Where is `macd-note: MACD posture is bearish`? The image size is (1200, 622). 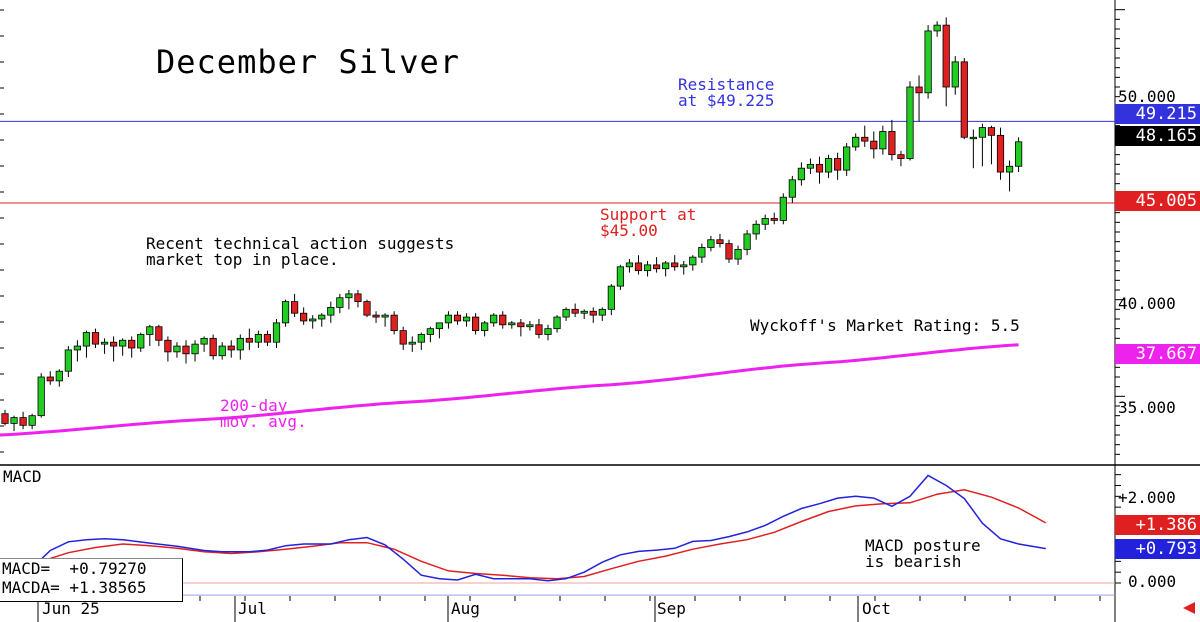 macd-note: MACD posture is bearish is located at coordinates (923, 553).